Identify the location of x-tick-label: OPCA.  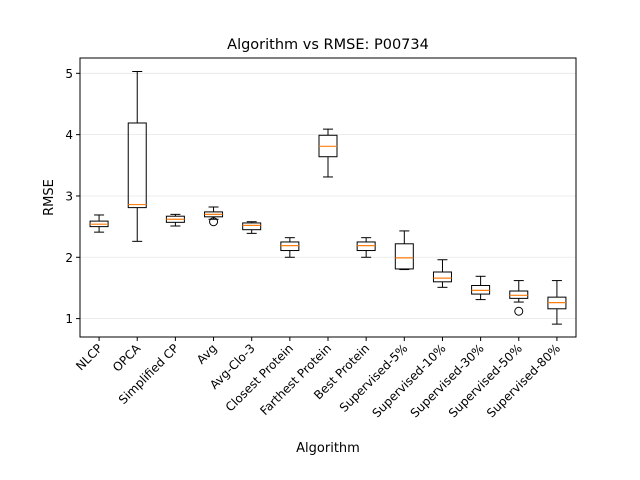
(127, 358).